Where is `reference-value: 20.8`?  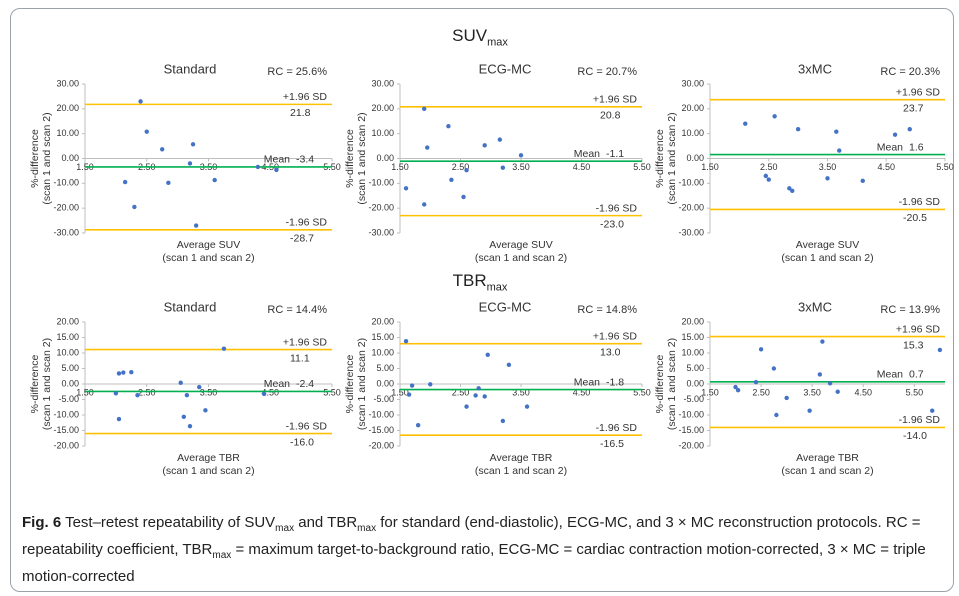 reference-value: 20.8 is located at coordinates (610, 116).